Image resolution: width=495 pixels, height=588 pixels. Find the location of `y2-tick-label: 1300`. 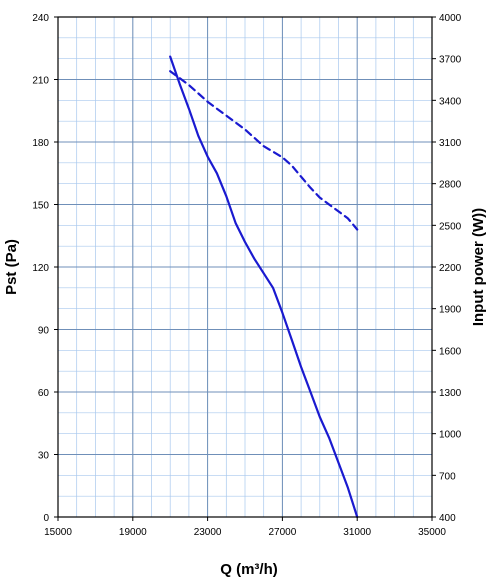

y2-tick-label: 1300 is located at coordinates (450, 393).